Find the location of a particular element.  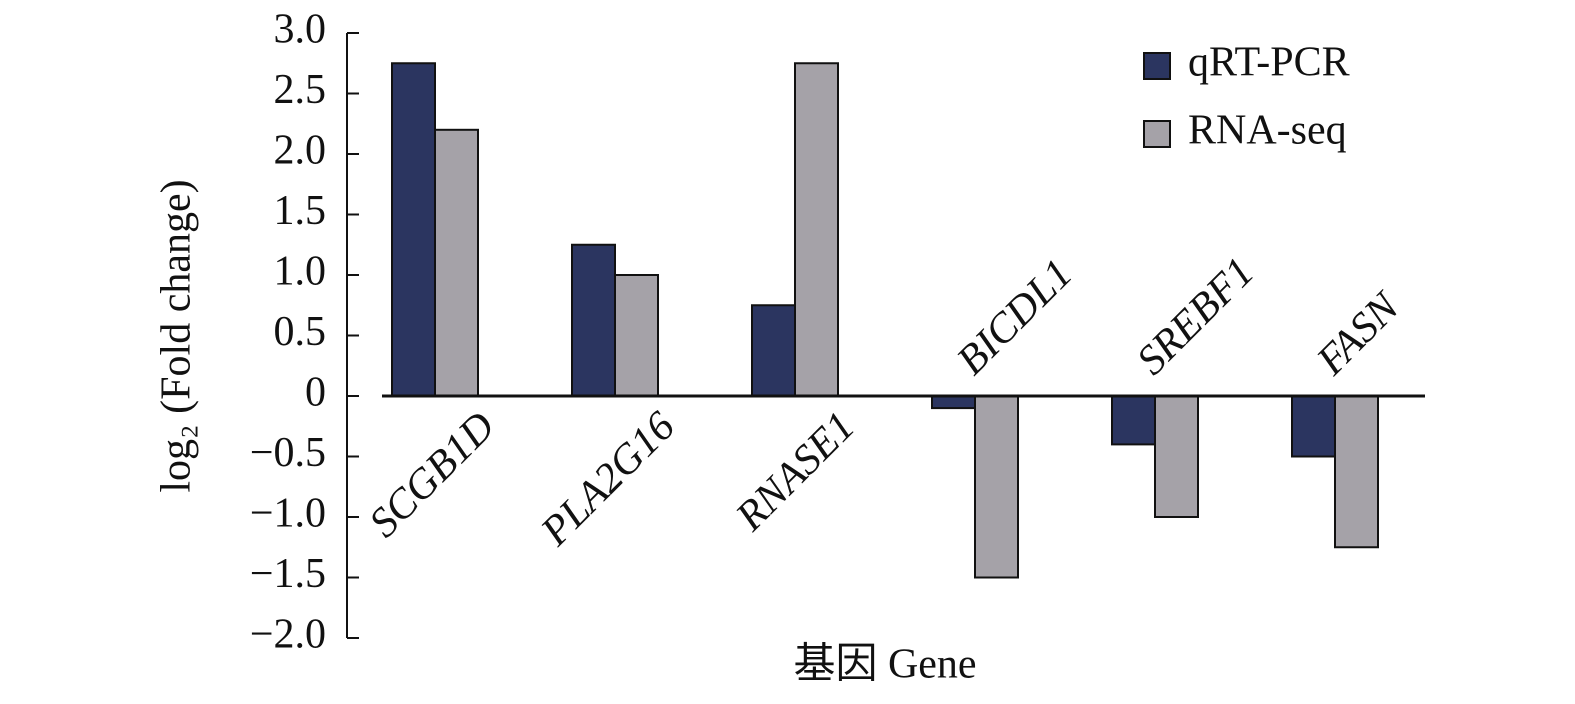

x-tick-label: RNASE1 is located at coordinates (795, 471).